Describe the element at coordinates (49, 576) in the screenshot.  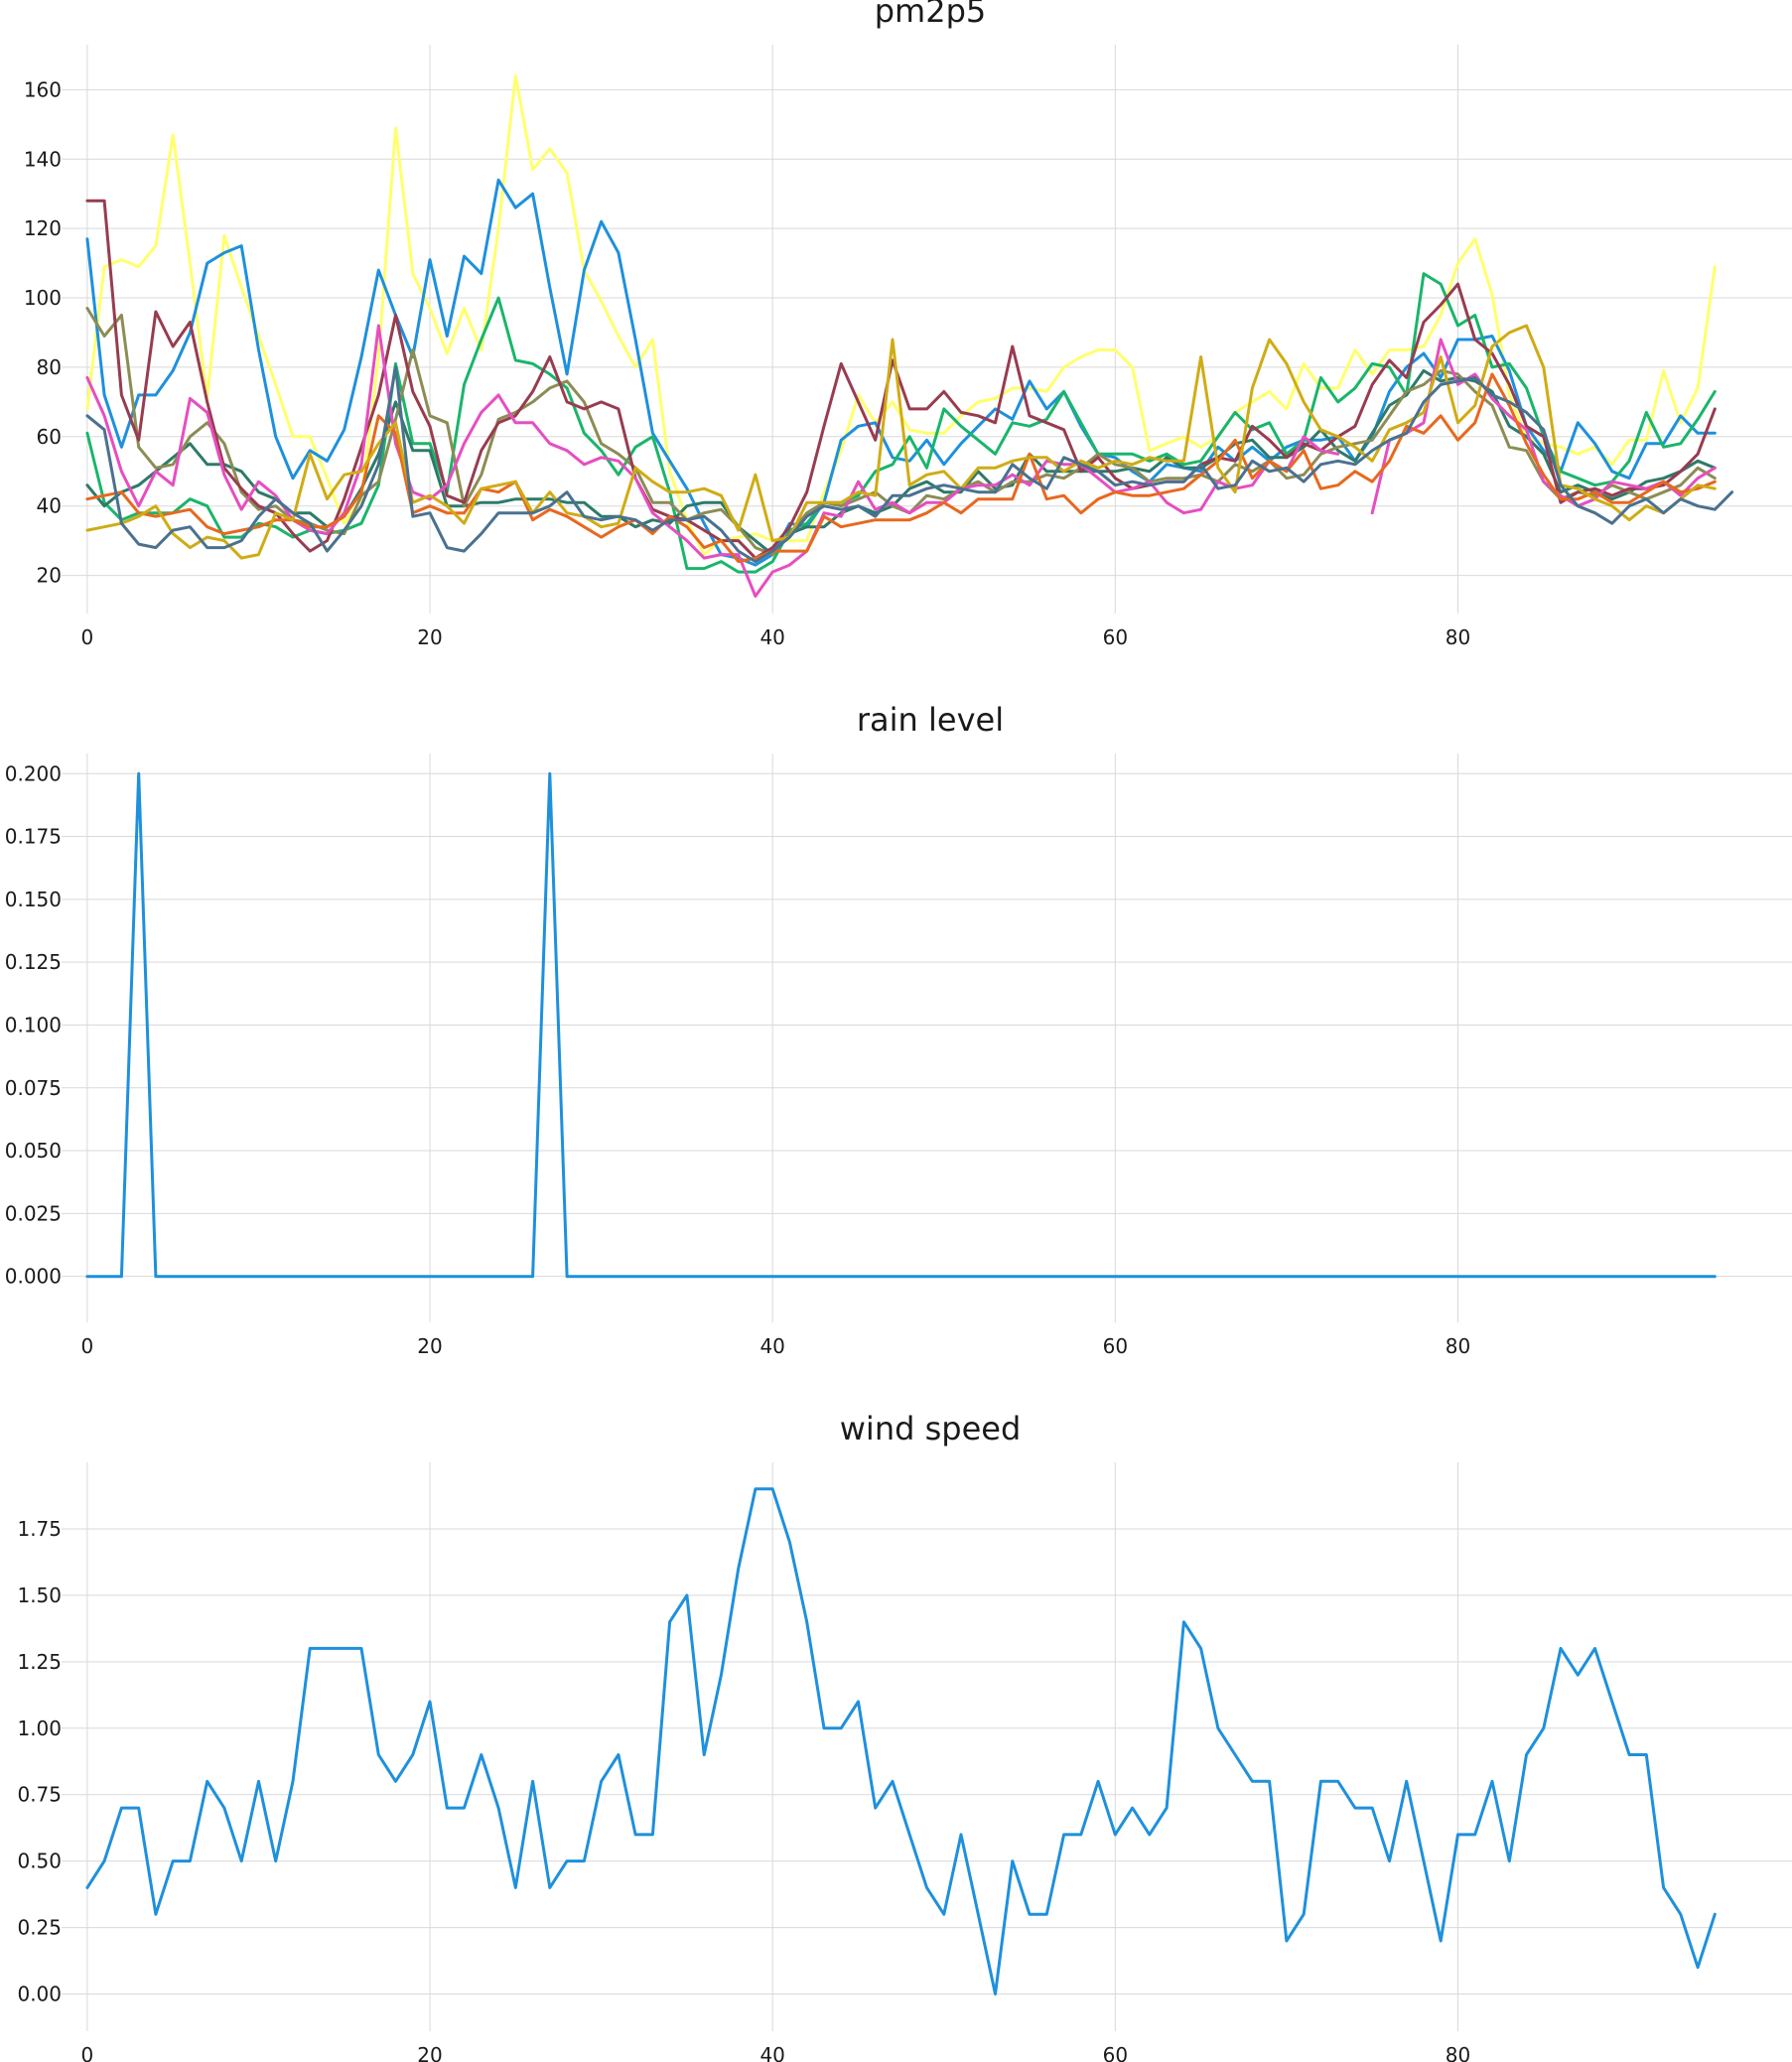
I see `pm2p5-y-tick-label: 20` at that location.